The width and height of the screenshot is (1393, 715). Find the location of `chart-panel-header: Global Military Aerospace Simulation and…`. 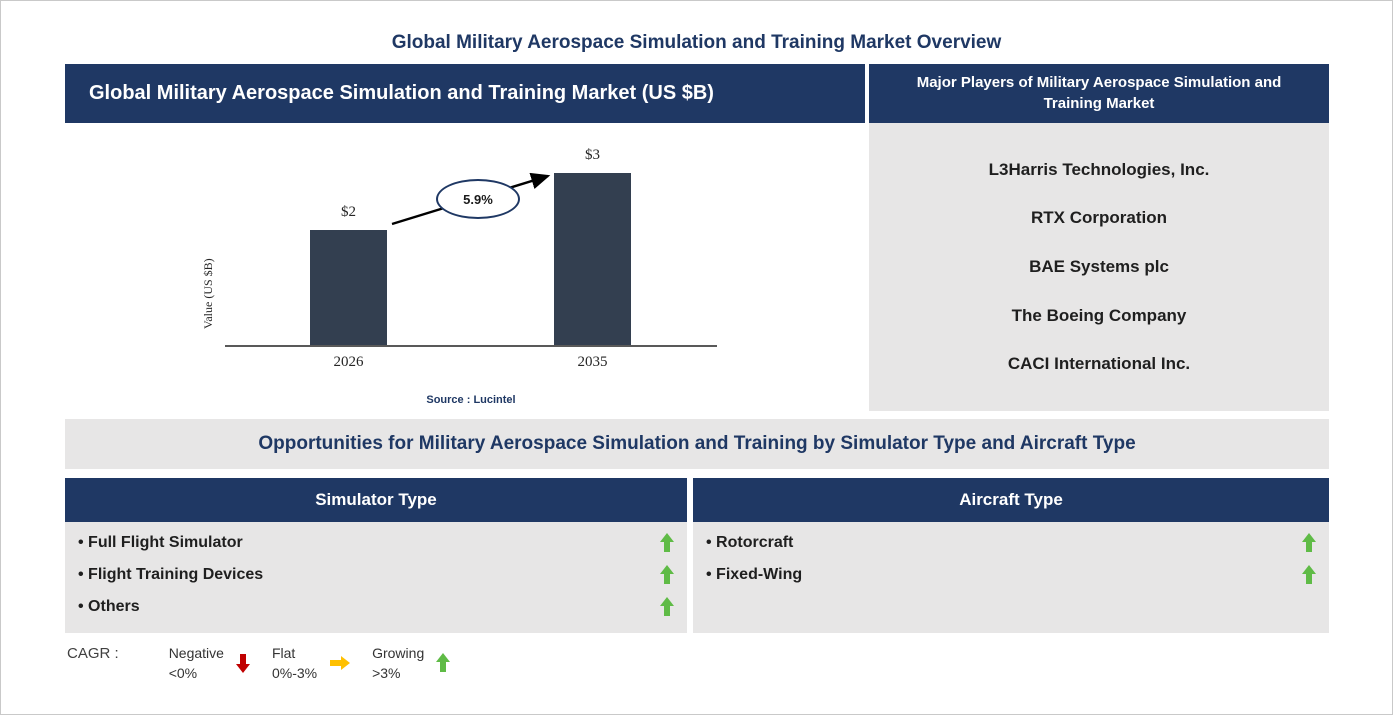

chart-panel-header: Global Military Aerospace Simulation and… is located at coordinates (465, 93).